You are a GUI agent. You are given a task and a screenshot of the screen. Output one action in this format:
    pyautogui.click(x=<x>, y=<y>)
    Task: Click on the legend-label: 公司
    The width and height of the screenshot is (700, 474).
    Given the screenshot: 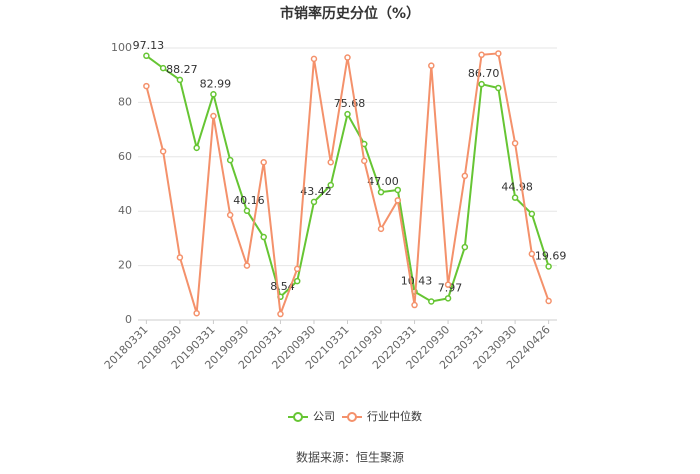 What is the action you would take?
    pyautogui.click(x=324, y=416)
    